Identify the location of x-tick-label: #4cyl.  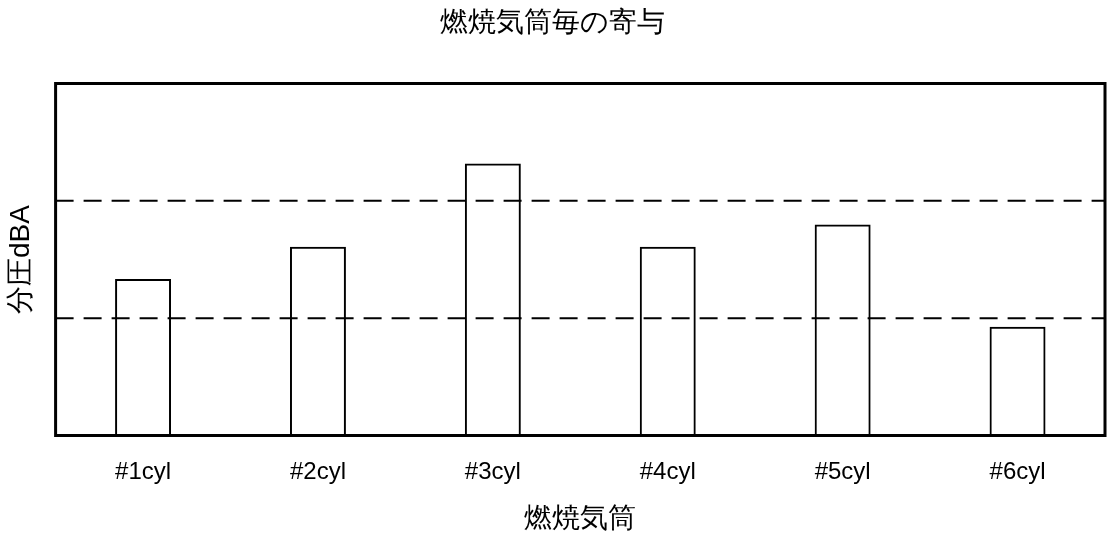
(667, 470).